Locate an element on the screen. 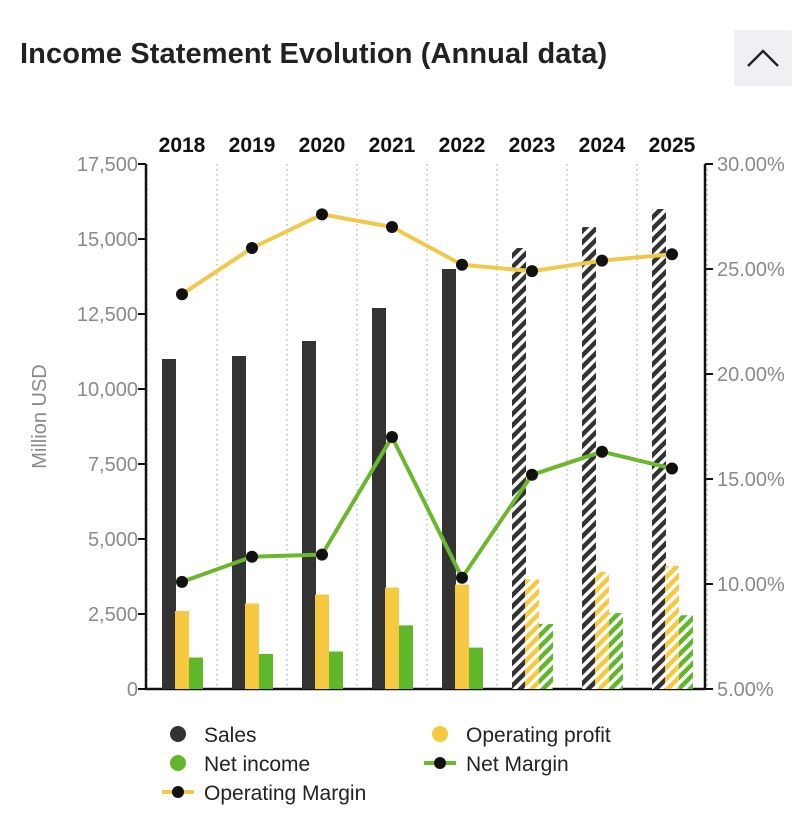 The image size is (810, 820). legend-operating-profit-label: Operating profit is located at coordinates (538, 735).